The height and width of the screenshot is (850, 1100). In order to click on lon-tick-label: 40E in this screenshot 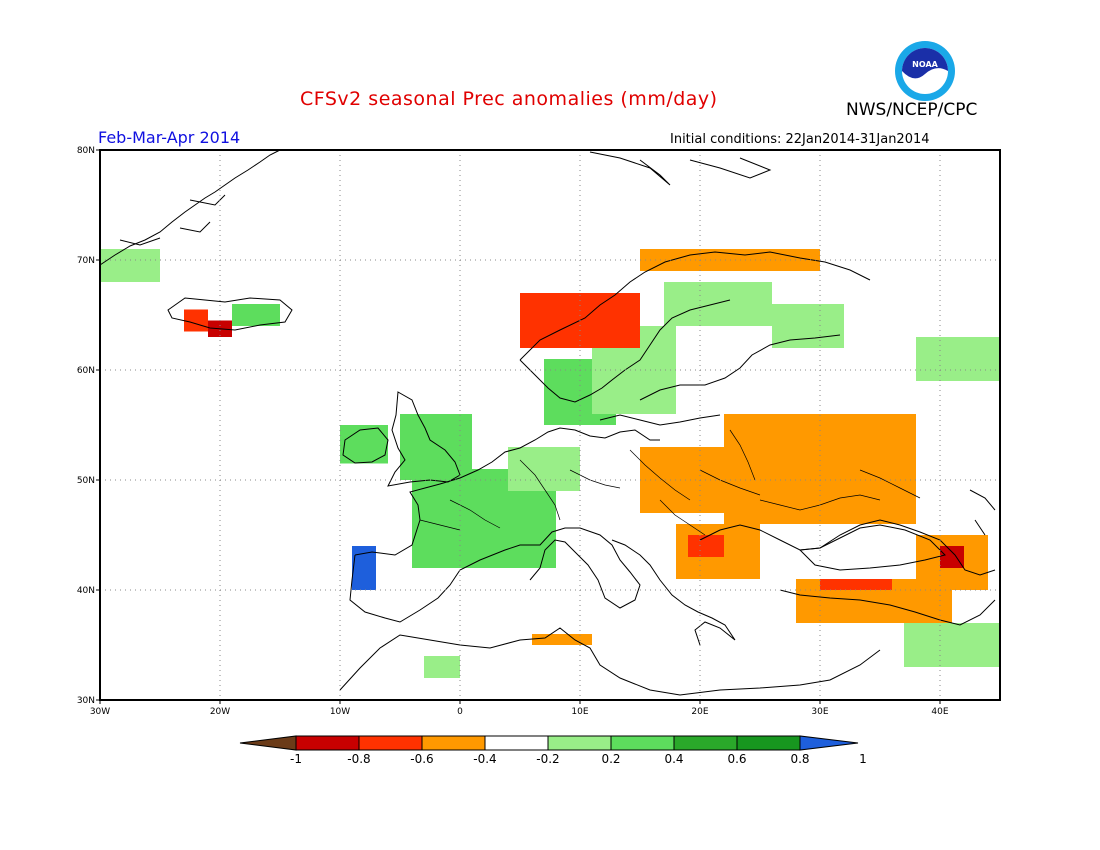, I will do `click(939, 712)`.